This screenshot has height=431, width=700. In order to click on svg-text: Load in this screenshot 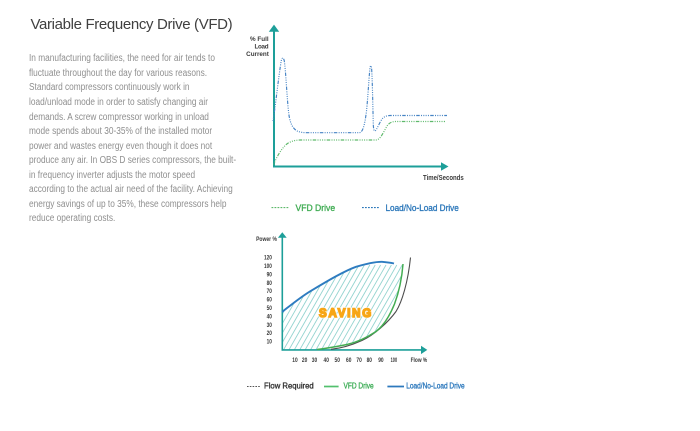, I will do `click(261, 47)`.